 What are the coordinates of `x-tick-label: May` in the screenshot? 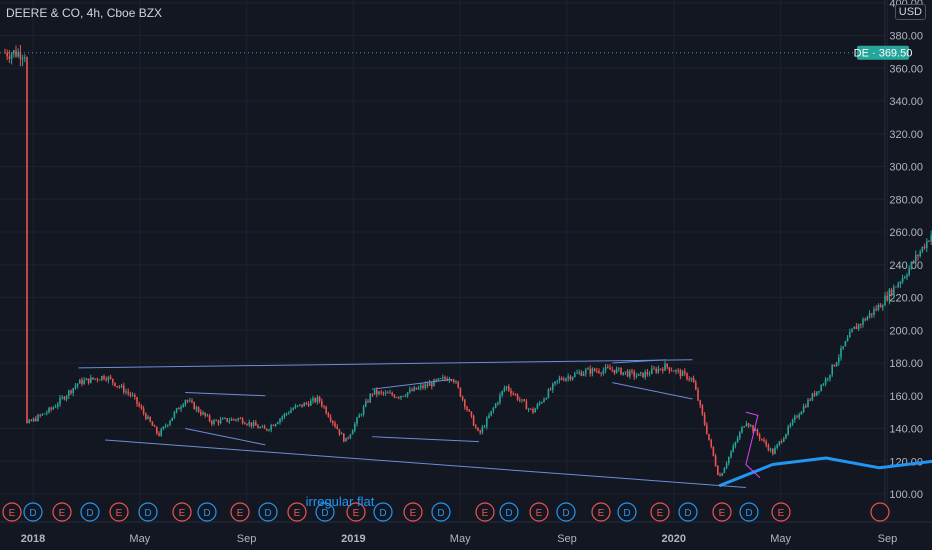 It's located at (460, 539).